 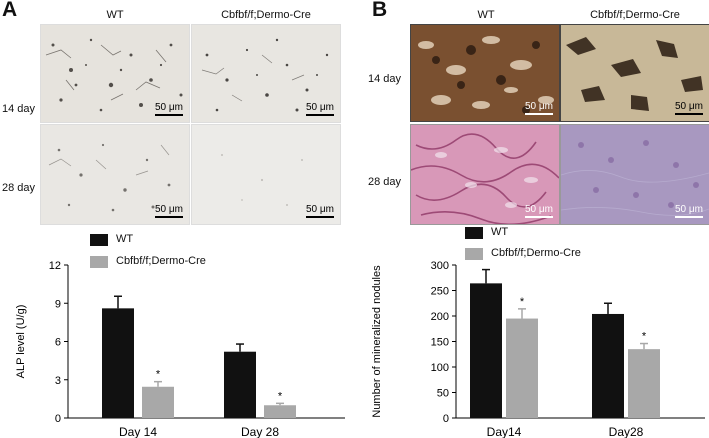 I want to click on y-tick-label: 150, so click(x=440, y=343).